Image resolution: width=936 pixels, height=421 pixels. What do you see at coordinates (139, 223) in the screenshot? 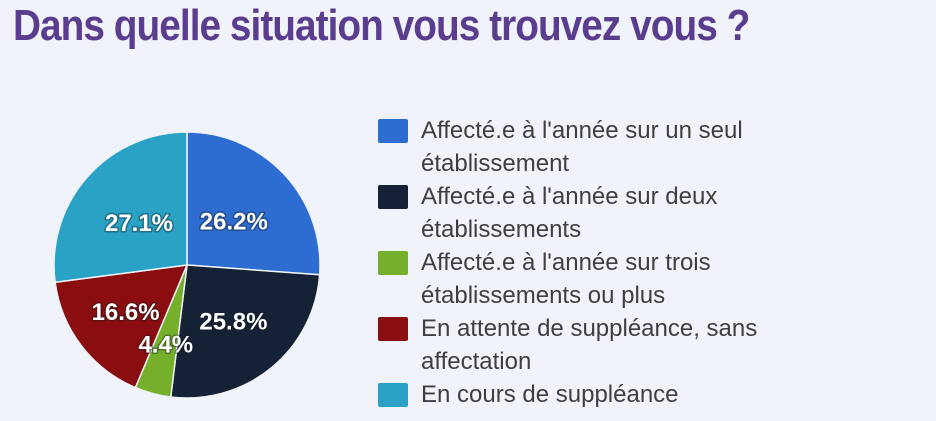
I see `pie-slice-percentage-label: 27.1%` at bounding box center [139, 223].